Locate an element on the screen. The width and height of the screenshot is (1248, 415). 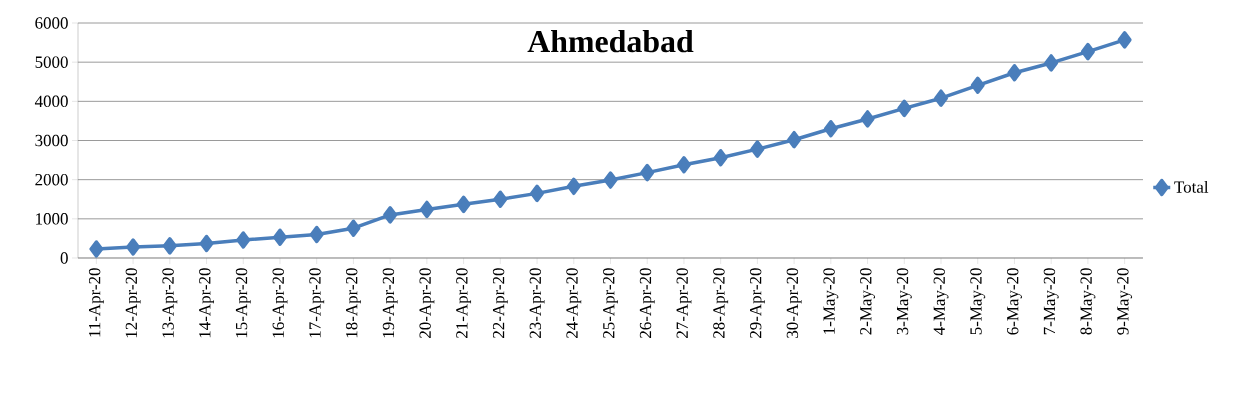
x-tick-label: 17-Apr-20 is located at coordinates (317, 303).